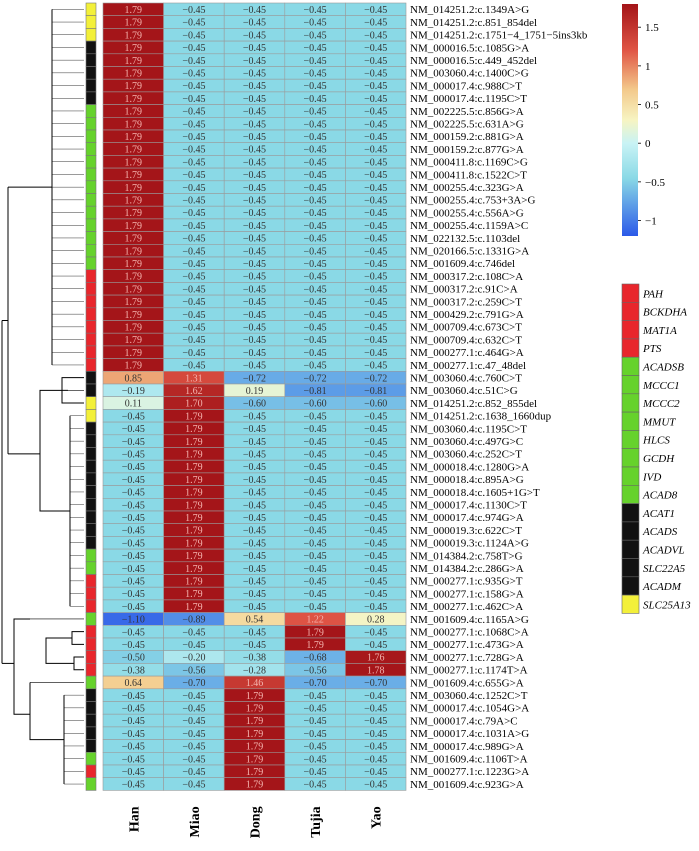 The width and height of the screenshot is (699, 851). I want to click on row-label: NM_000317.2:c.259C>T, so click(466, 302).